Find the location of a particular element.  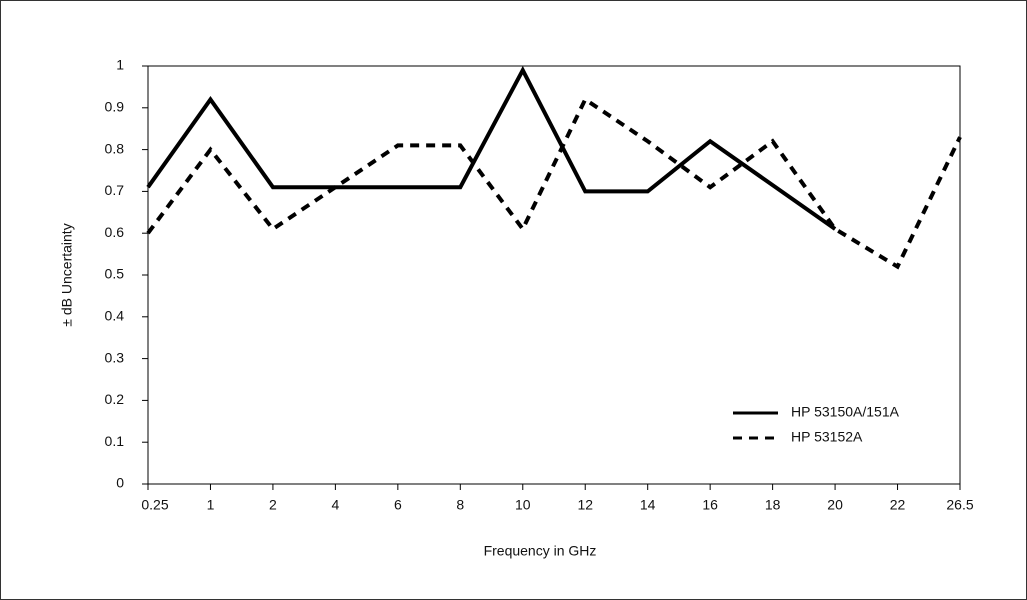

x-tick-label: 10 is located at coordinates (523, 505).